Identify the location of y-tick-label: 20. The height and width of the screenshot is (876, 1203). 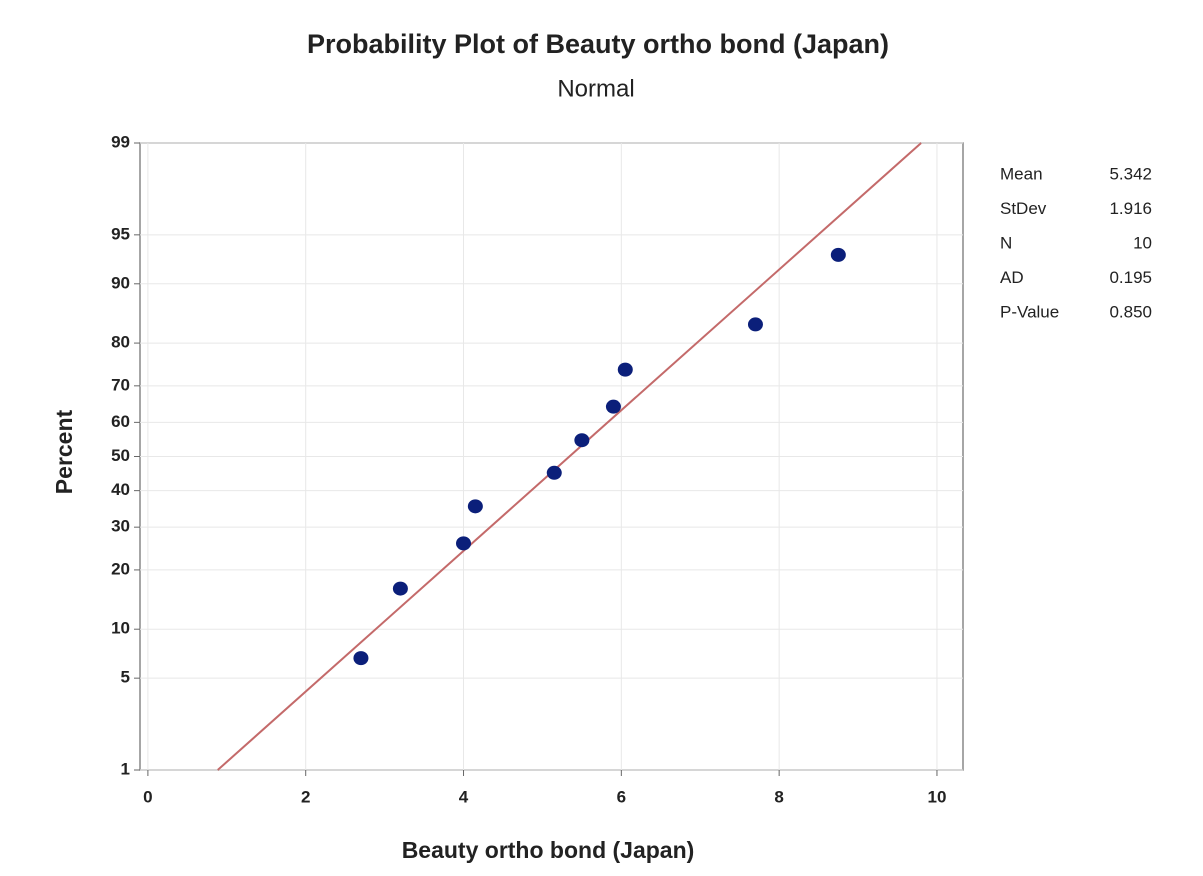
(120, 568).